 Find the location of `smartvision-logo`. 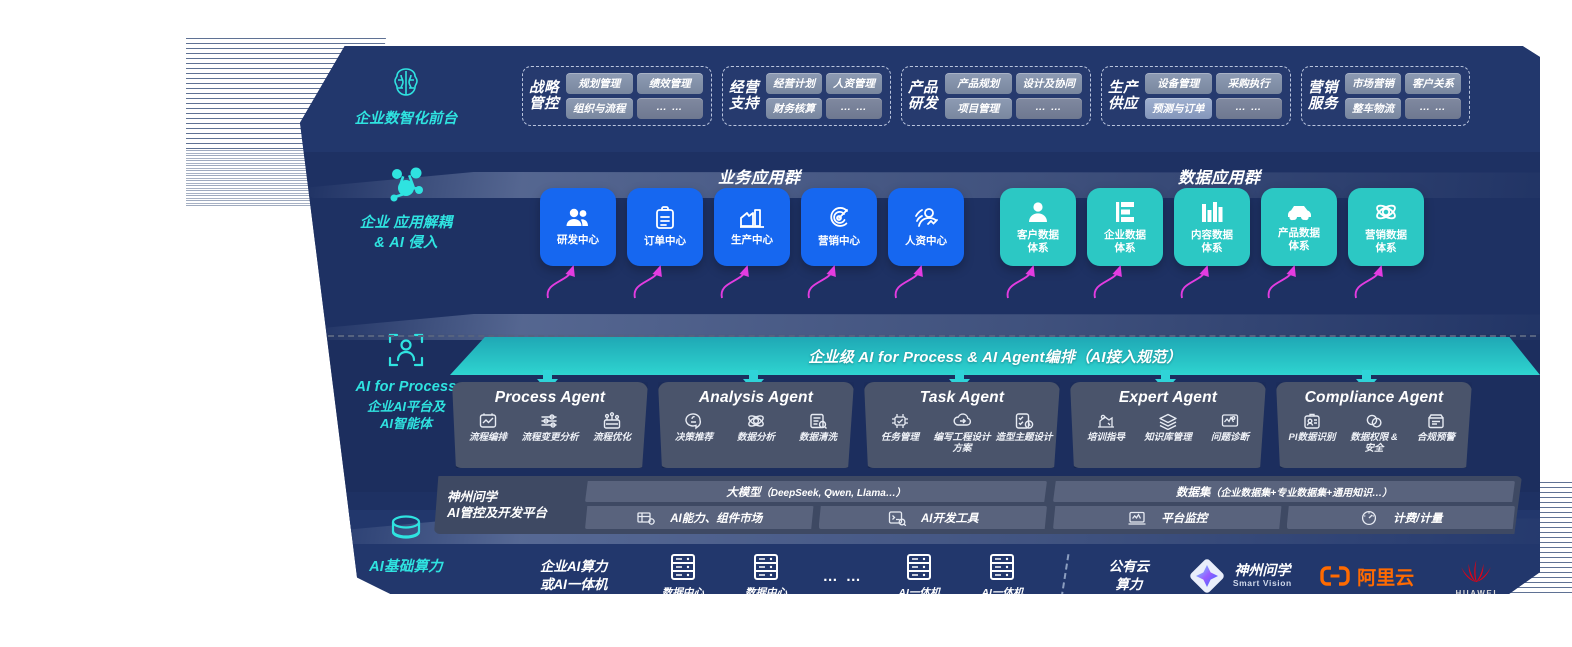

smartvision-logo is located at coordinates (1207, 576).